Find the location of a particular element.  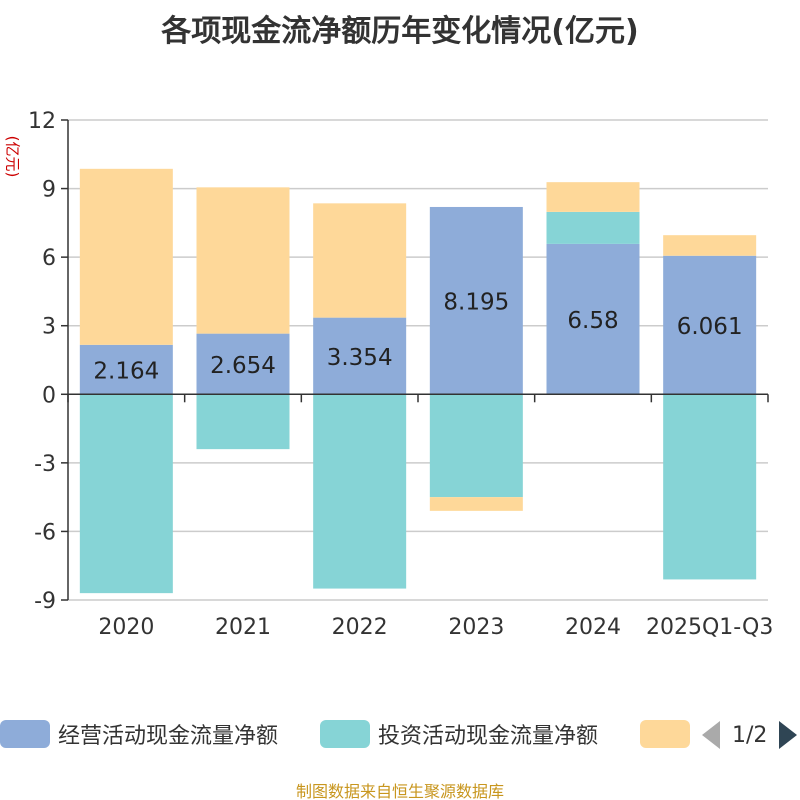

x-tick-label: 2024 is located at coordinates (593, 627).